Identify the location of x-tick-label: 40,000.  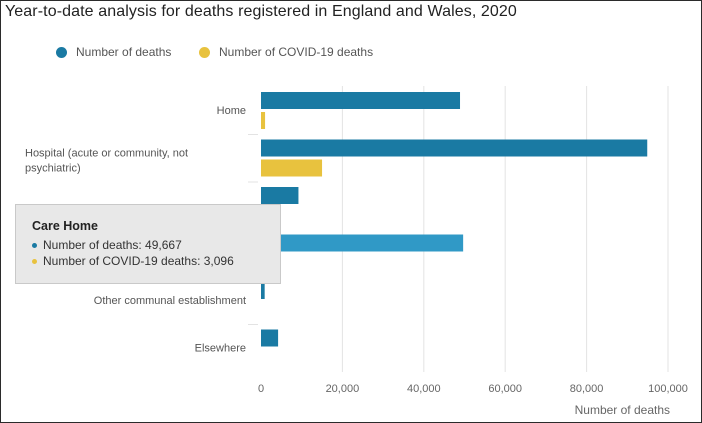
(424, 389).